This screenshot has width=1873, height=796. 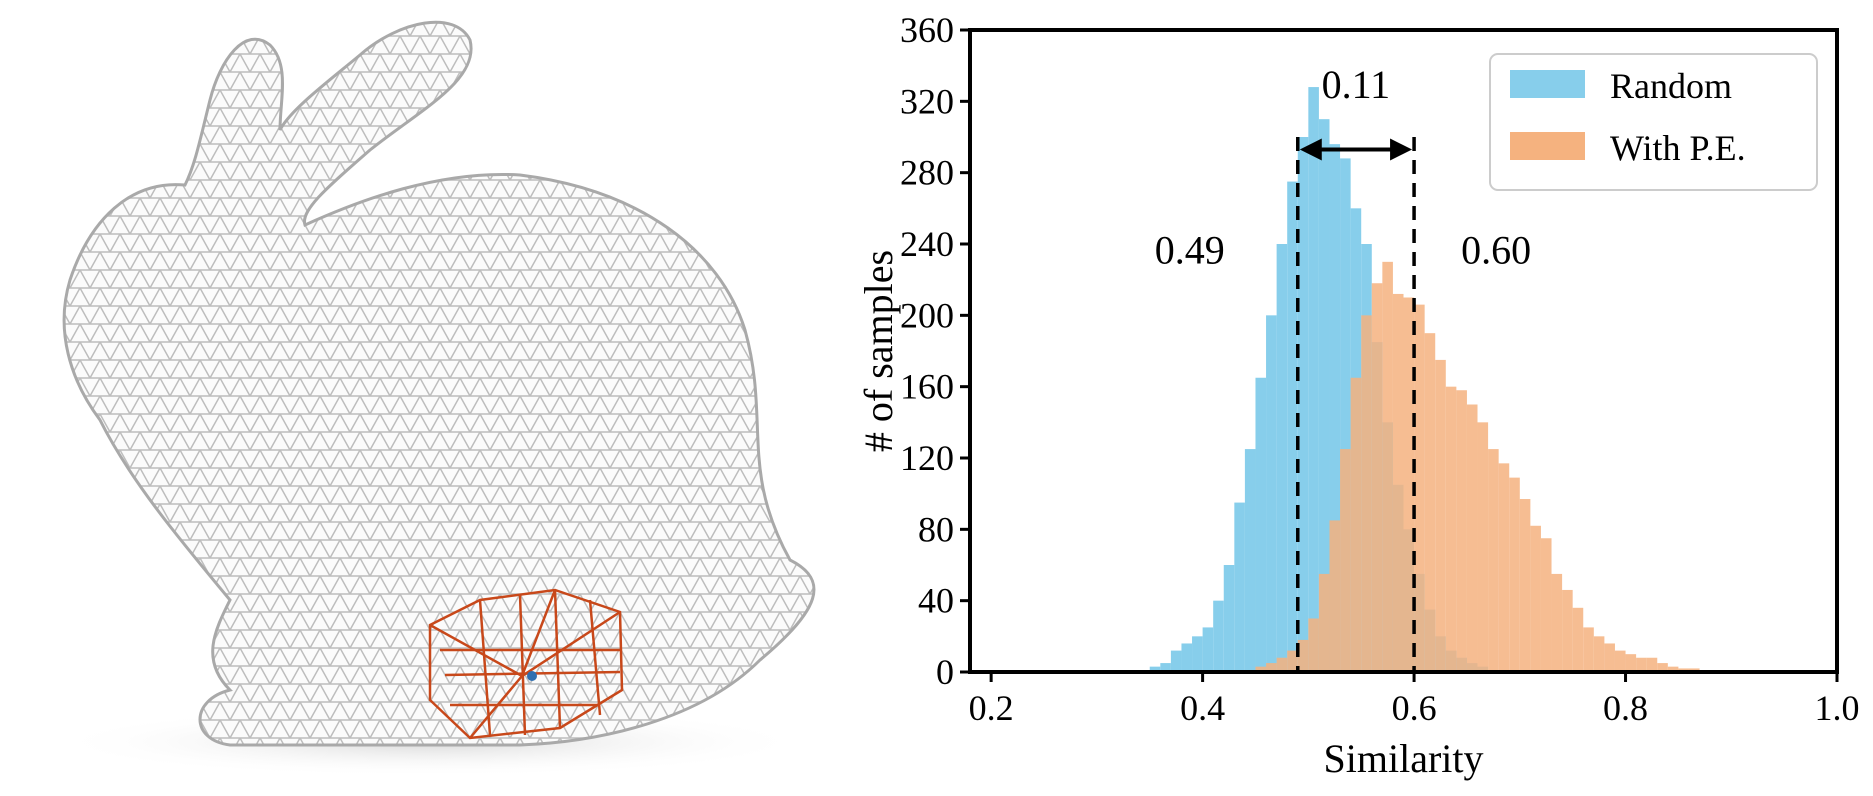 What do you see at coordinates (991, 708) in the screenshot?
I see `x-tick-label: 0.2` at bounding box center [991, 708].